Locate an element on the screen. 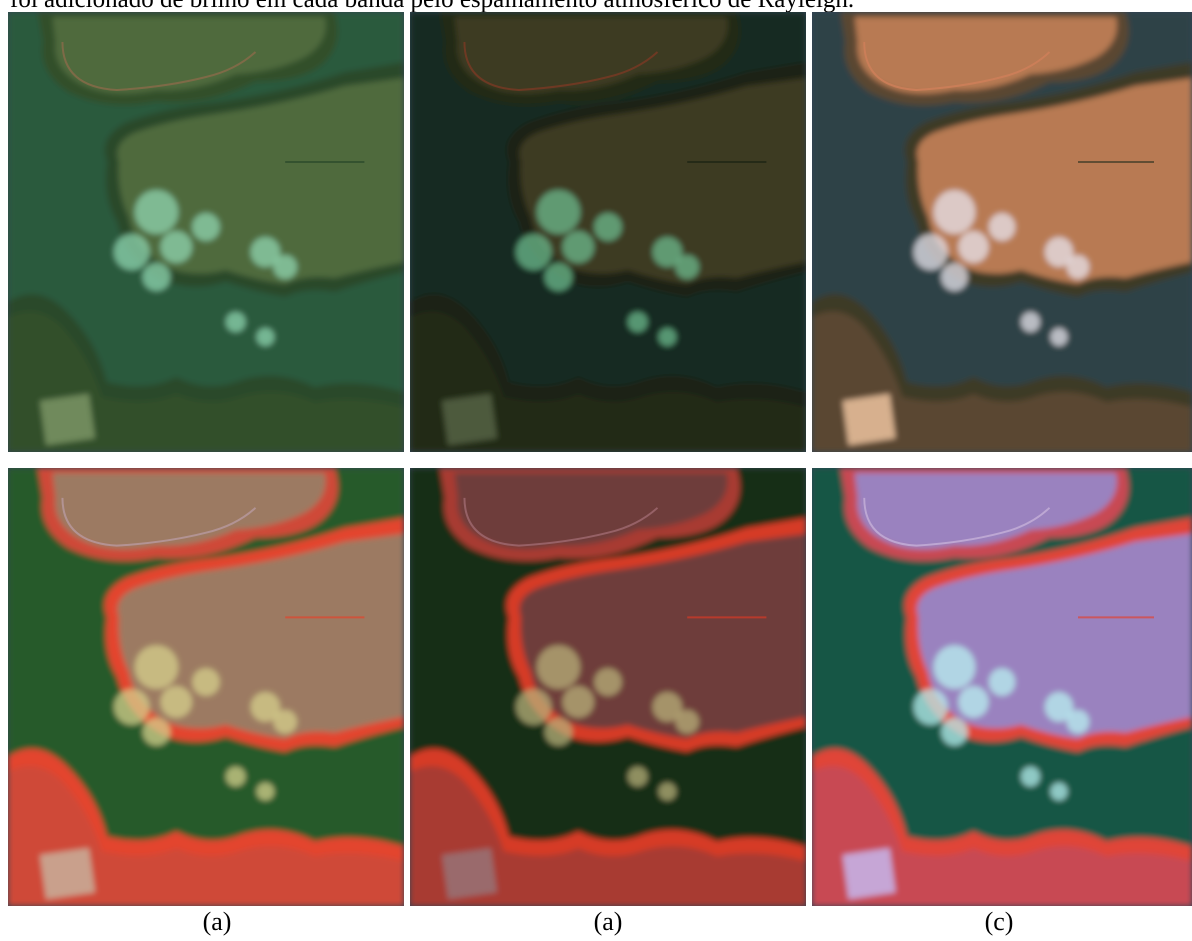  caption-a-middle: (a) is located at coordinates (608, 921).